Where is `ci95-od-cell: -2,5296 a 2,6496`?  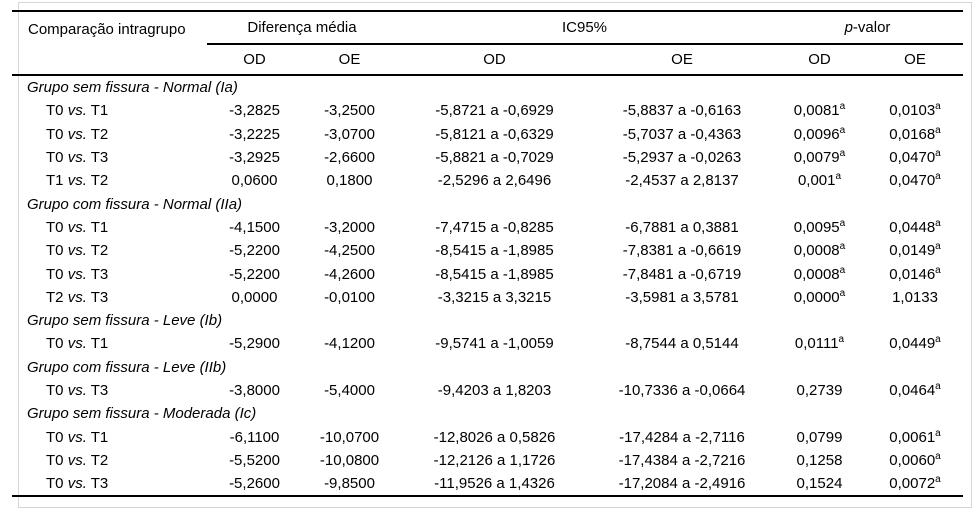 ci95-od-cell: -2,5296 a 2,6496 is located at coordinates (494, 181).